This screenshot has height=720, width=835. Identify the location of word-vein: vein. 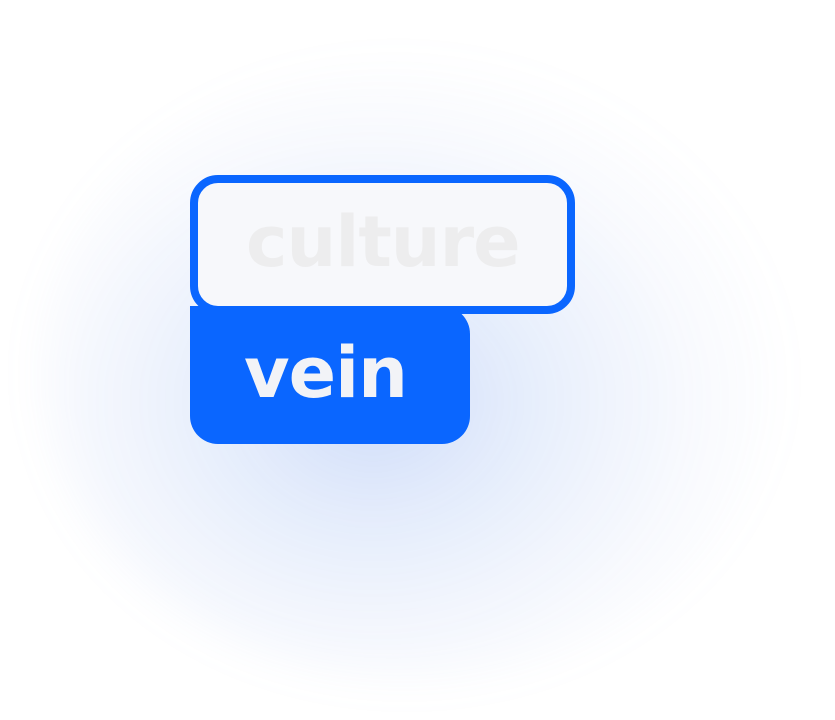
(326, 373).